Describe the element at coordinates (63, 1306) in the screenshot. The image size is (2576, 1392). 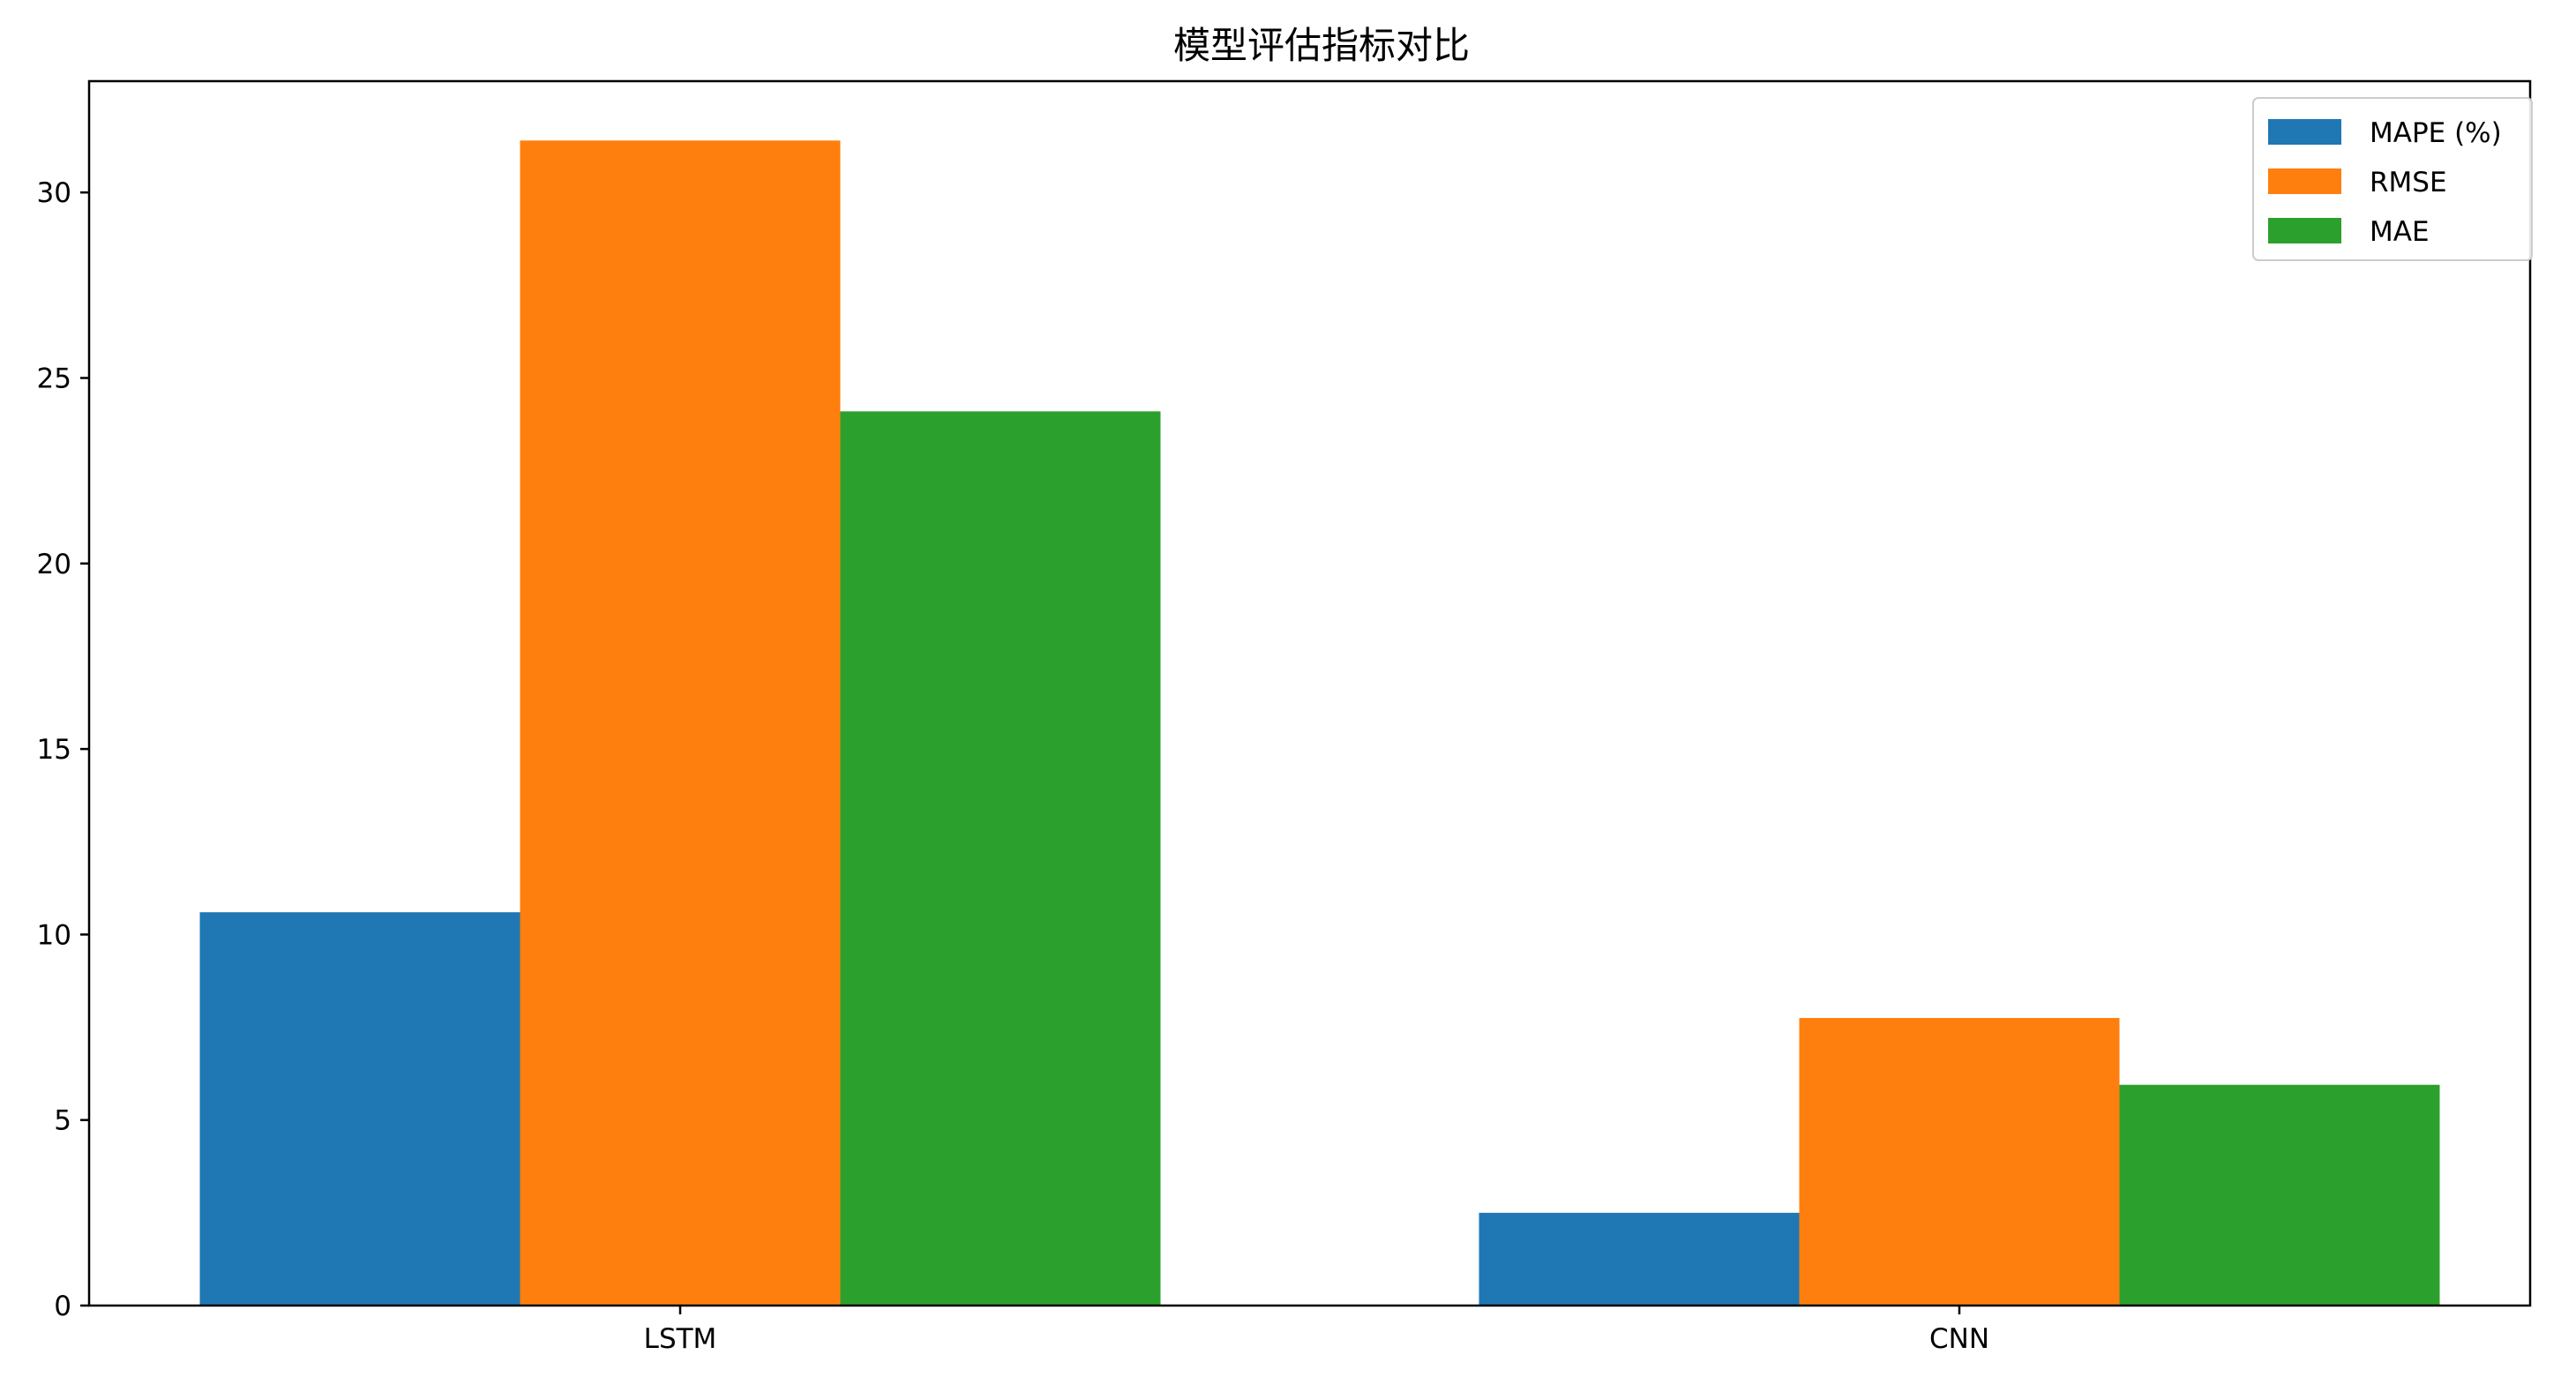
I see `y-tick-label-0: 0` at that location.